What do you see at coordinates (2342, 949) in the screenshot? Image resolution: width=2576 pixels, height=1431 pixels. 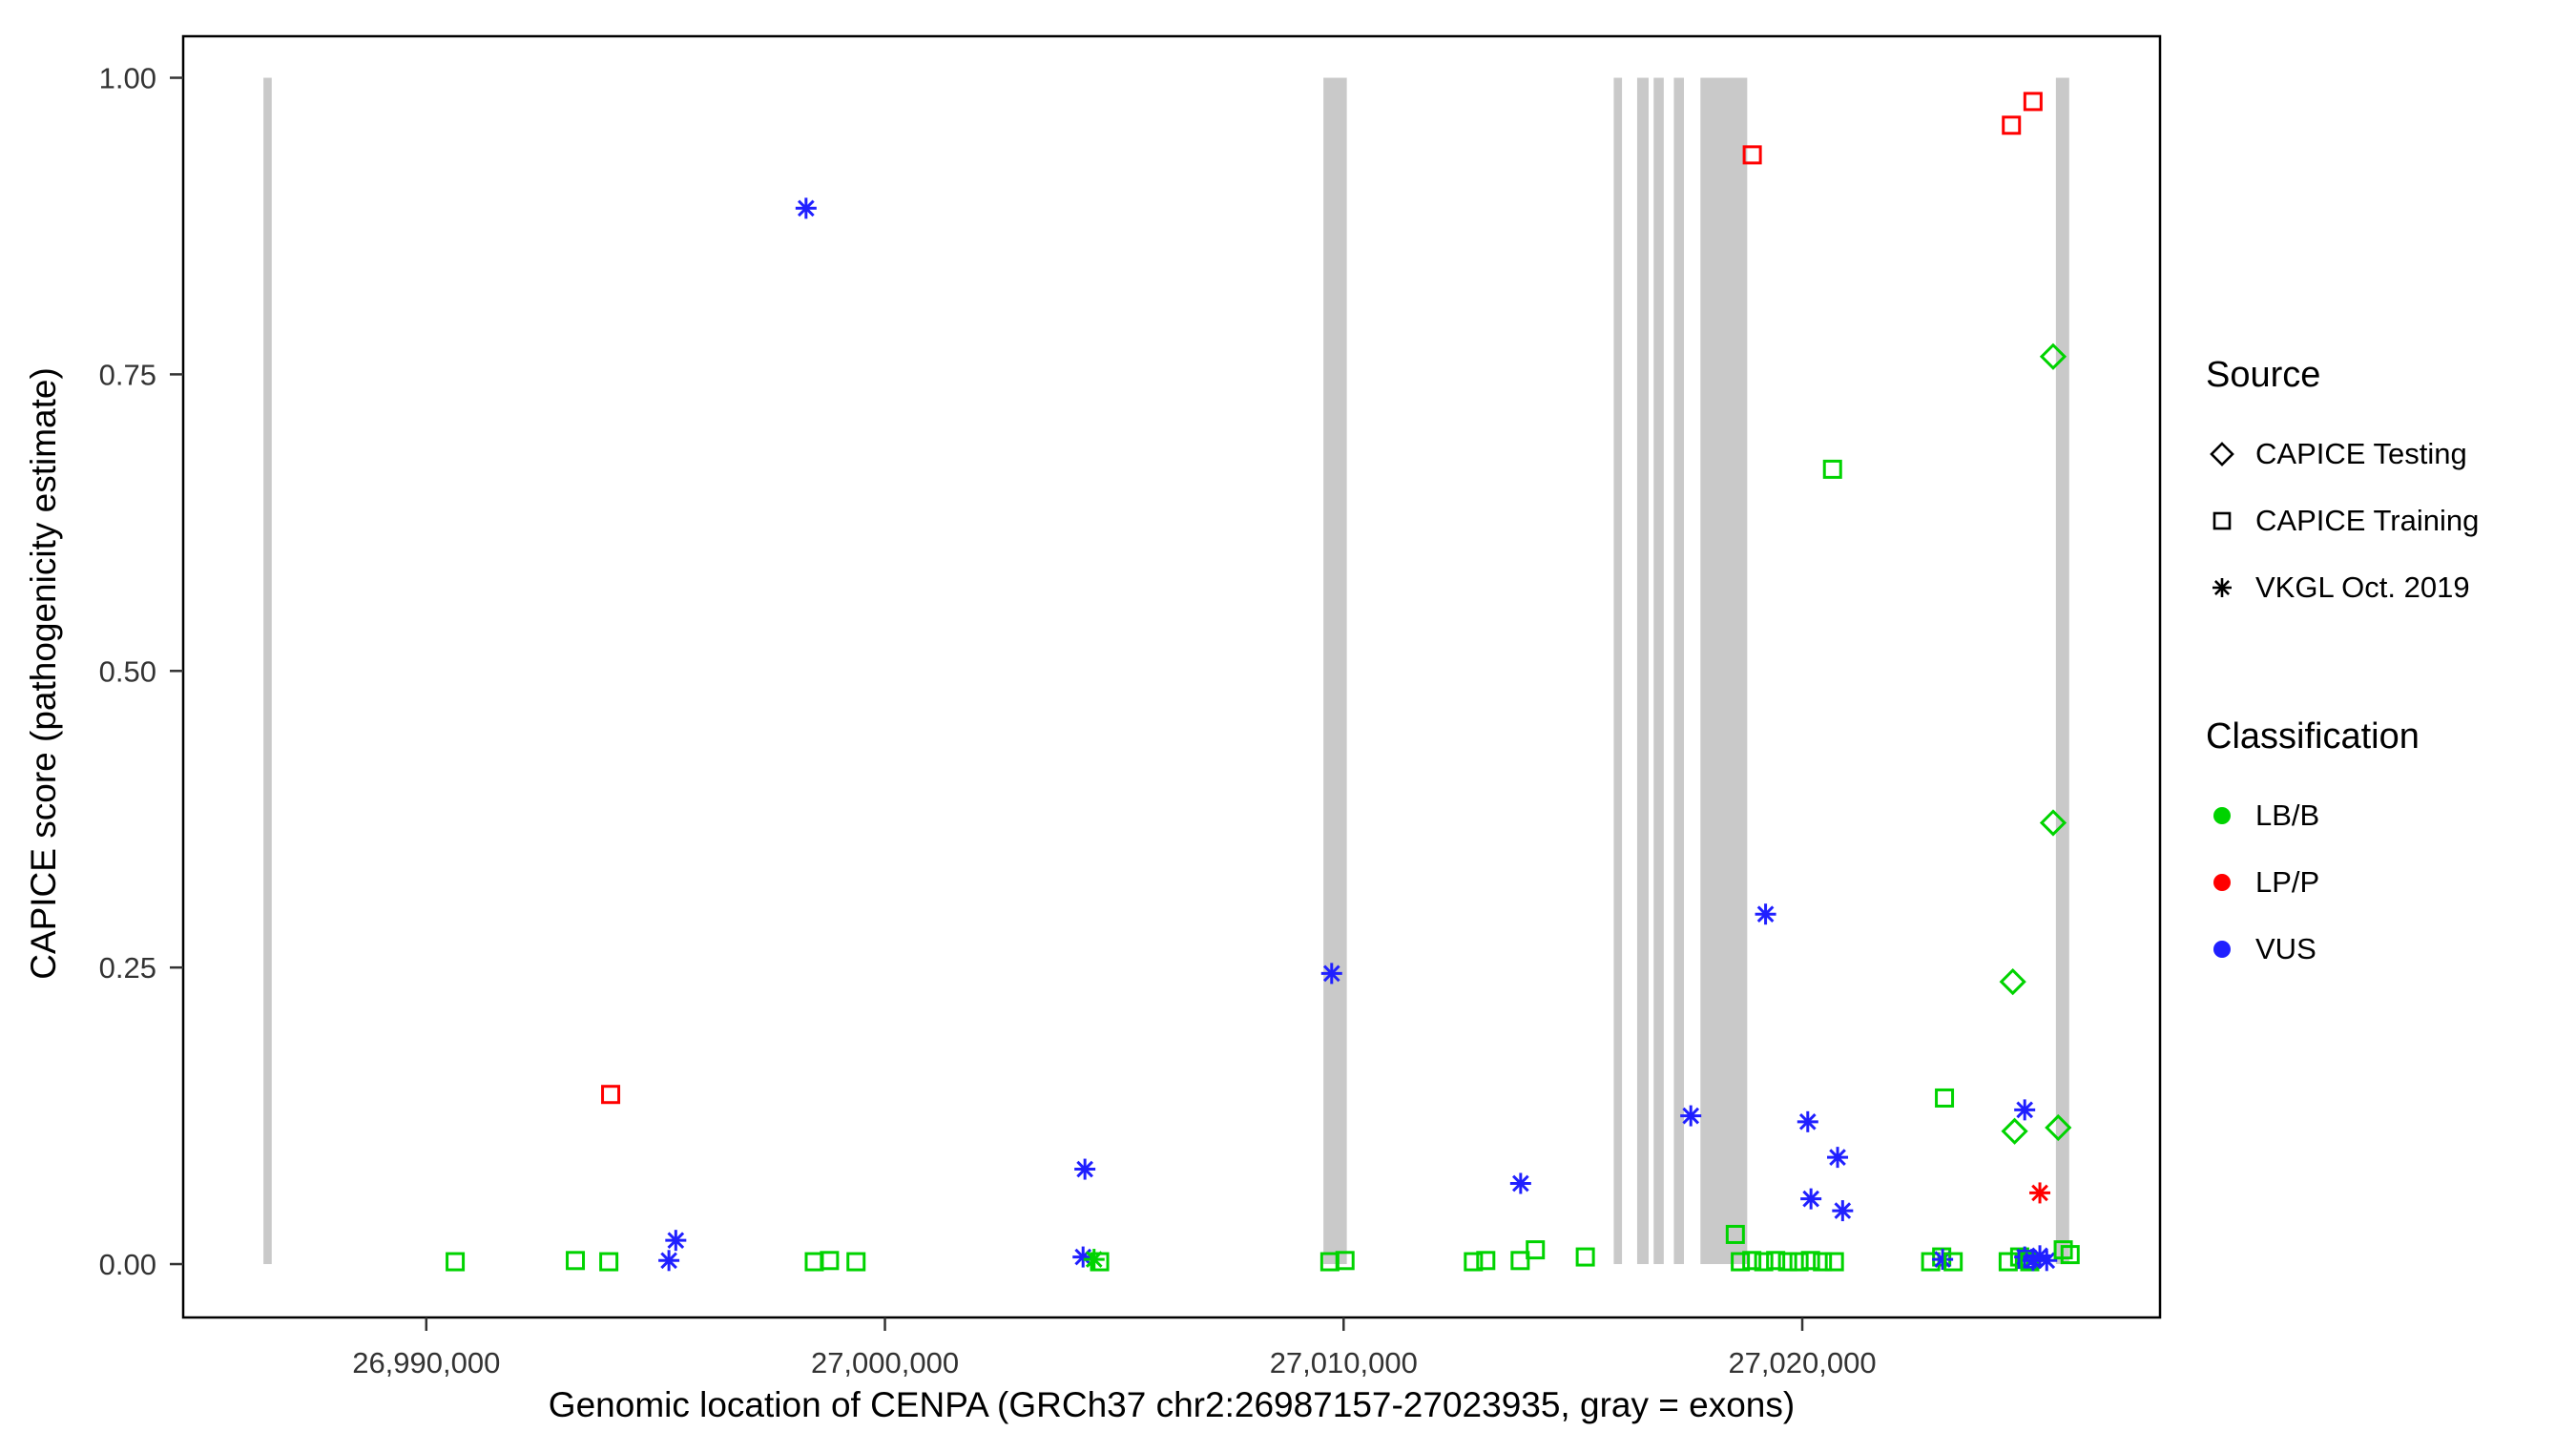 I see `legend-item-vus: VUS` at bounding box center [2342, 949].